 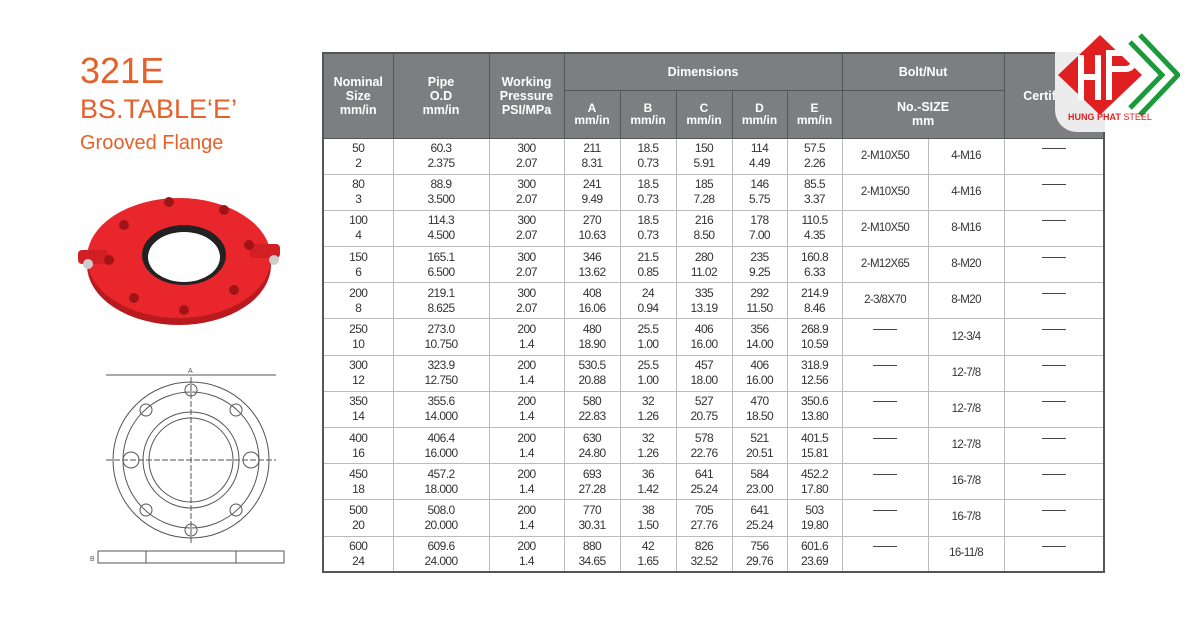 What do you see at coordinates (441, 365) in the screenshot?
I see `cell-value: 323.9` at bounding box center [441, 365].